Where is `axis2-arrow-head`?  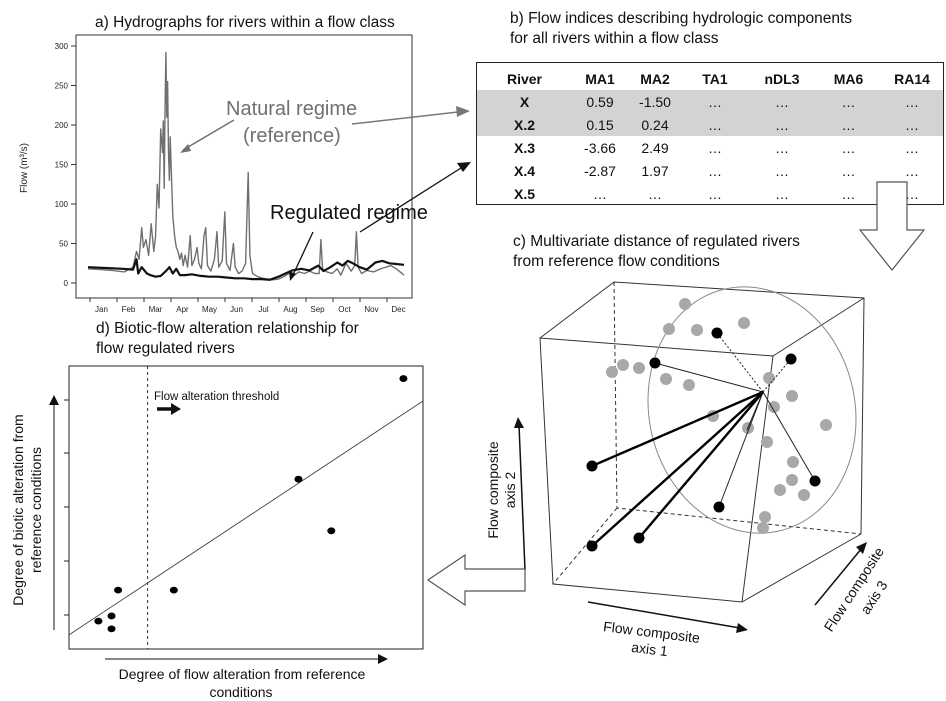 axis2-arrow-head is located at coordinates (519, 422).